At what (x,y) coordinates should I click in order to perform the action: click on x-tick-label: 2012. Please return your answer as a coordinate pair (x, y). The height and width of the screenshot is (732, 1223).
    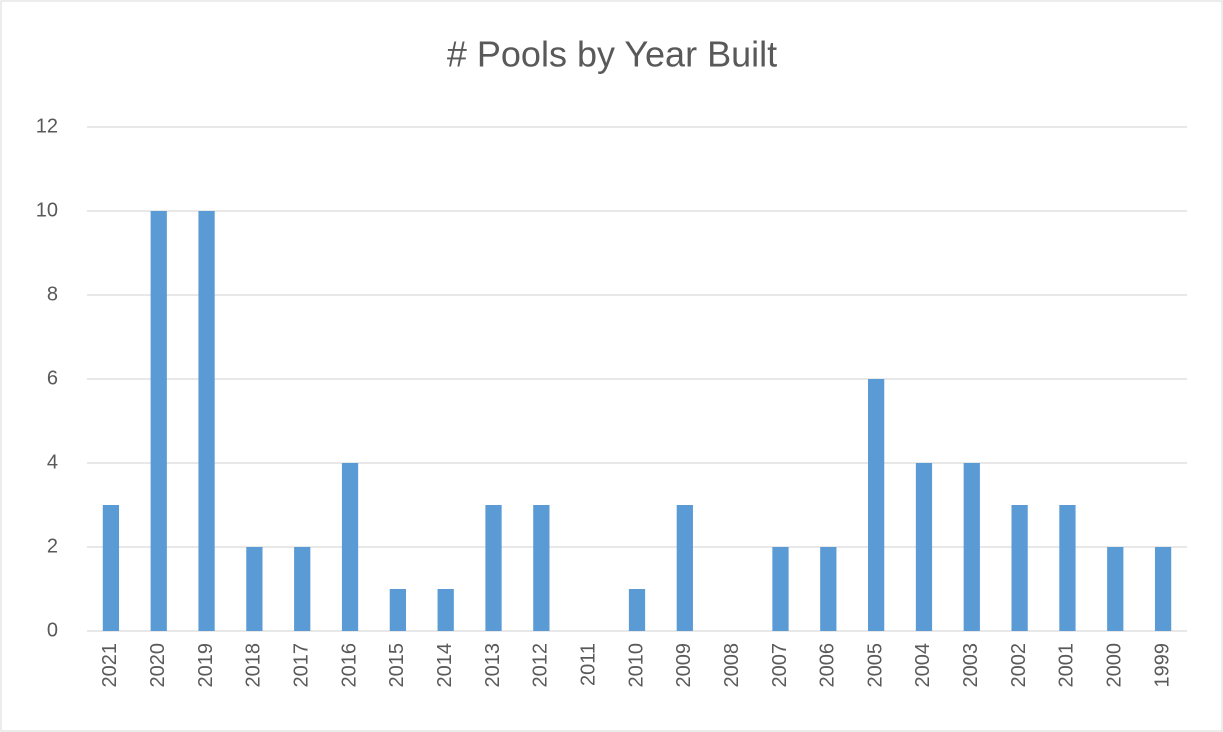
    Looking at the image, I should click on (541, 665).